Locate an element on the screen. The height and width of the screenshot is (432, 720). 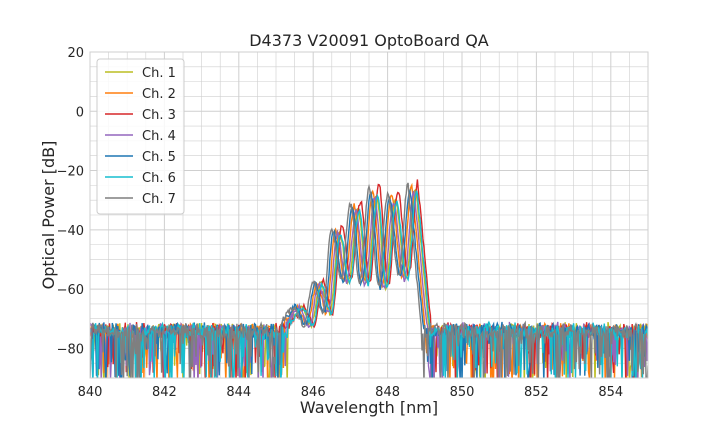
x-axis-label: Wavelength [nm] is located at coordinates (369, 407).